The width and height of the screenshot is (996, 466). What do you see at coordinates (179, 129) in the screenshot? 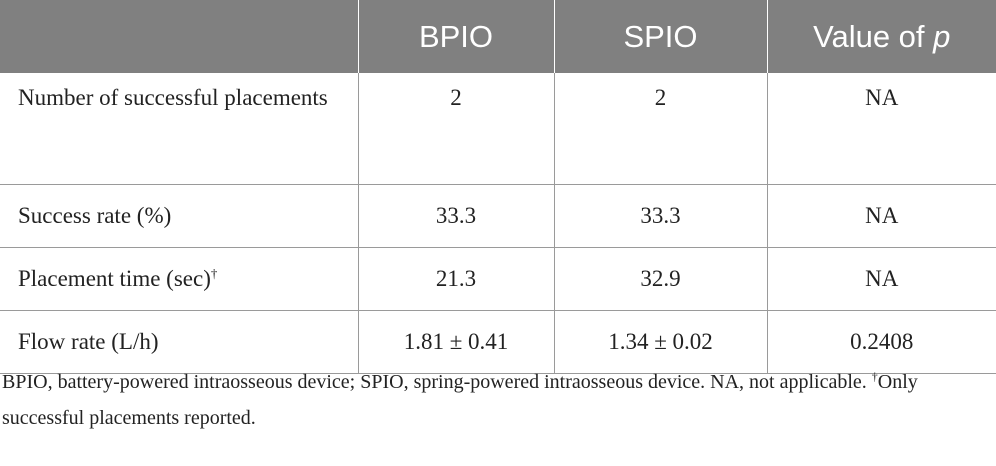
I see `row-label: Number of successful placements` at bounding box center [179, 129].